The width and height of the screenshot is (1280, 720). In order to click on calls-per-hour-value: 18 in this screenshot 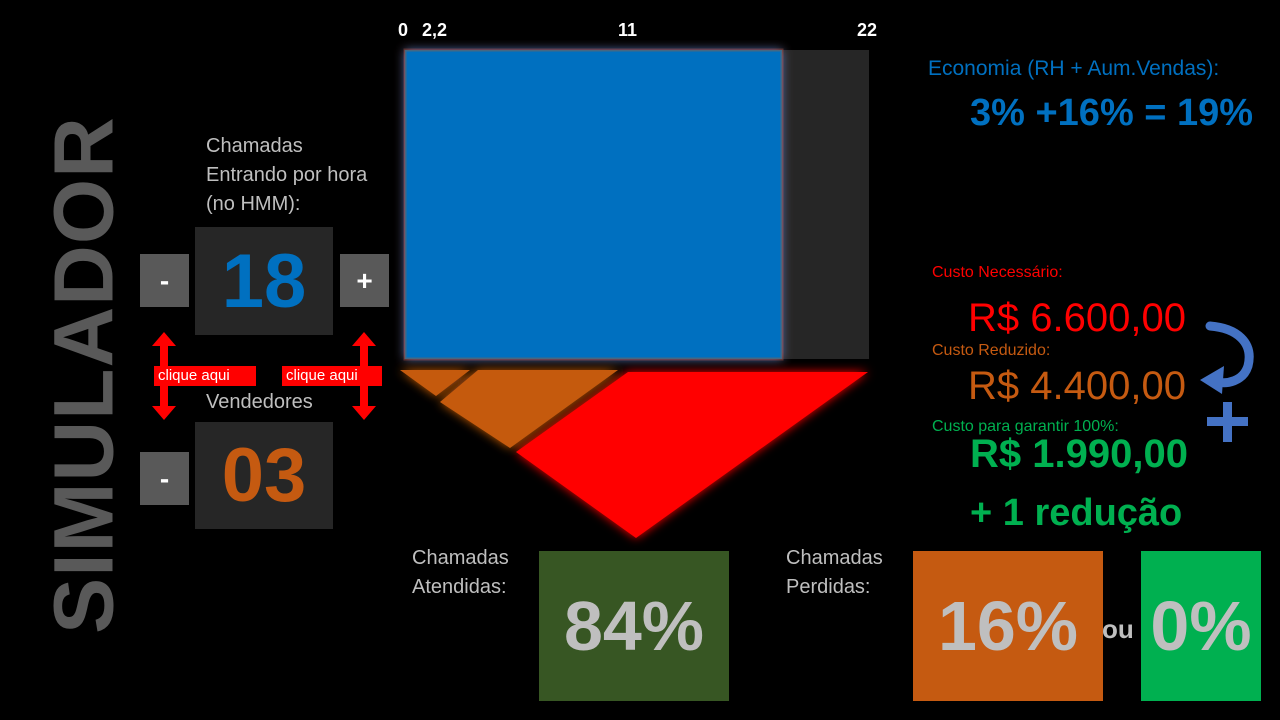, I will do `click(264, 281)`.